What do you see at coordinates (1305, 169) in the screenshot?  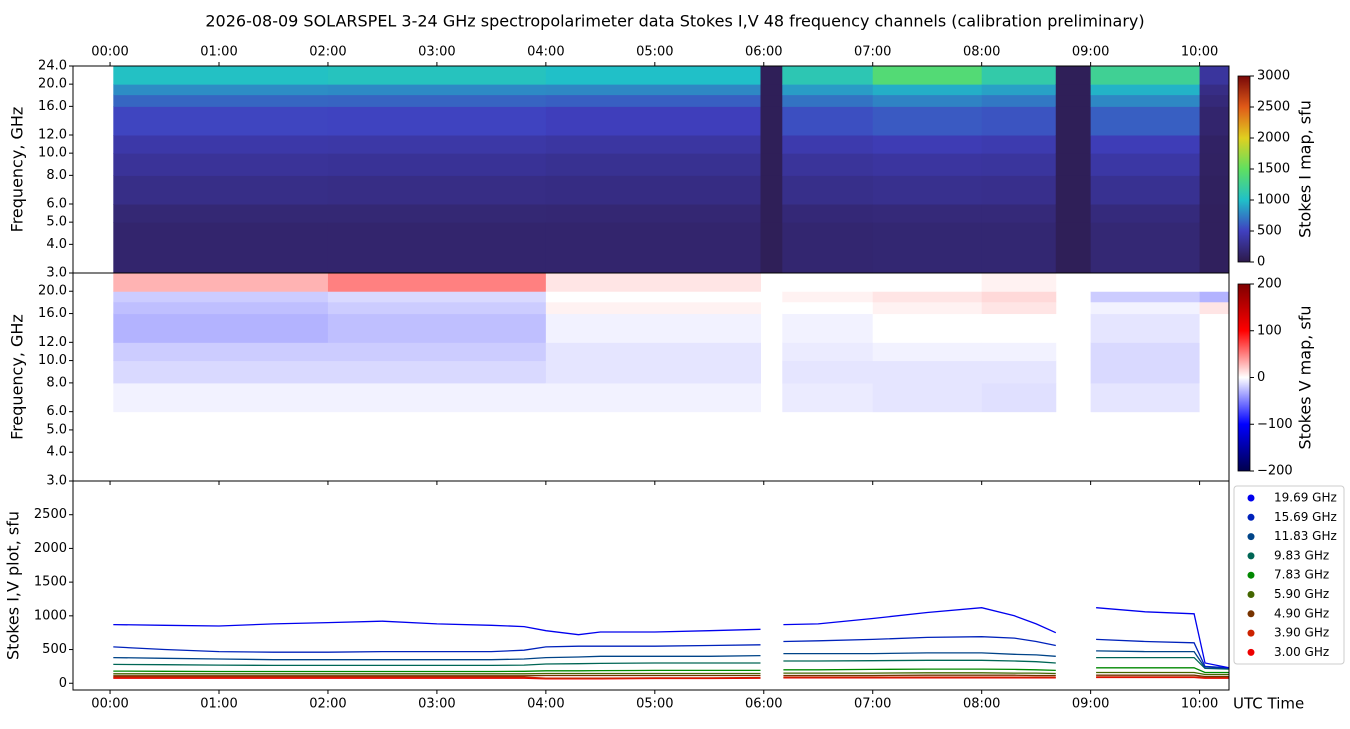 I see `colorbar-label: Stokes I map, sfu` at bounding box center [1305, 169].